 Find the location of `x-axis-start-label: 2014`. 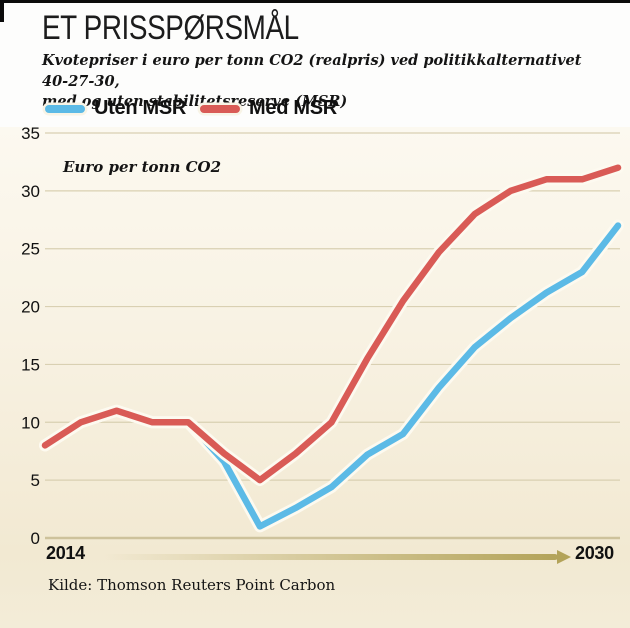

x-axis-start-label: 2014 is located at coordinates (65, 553).